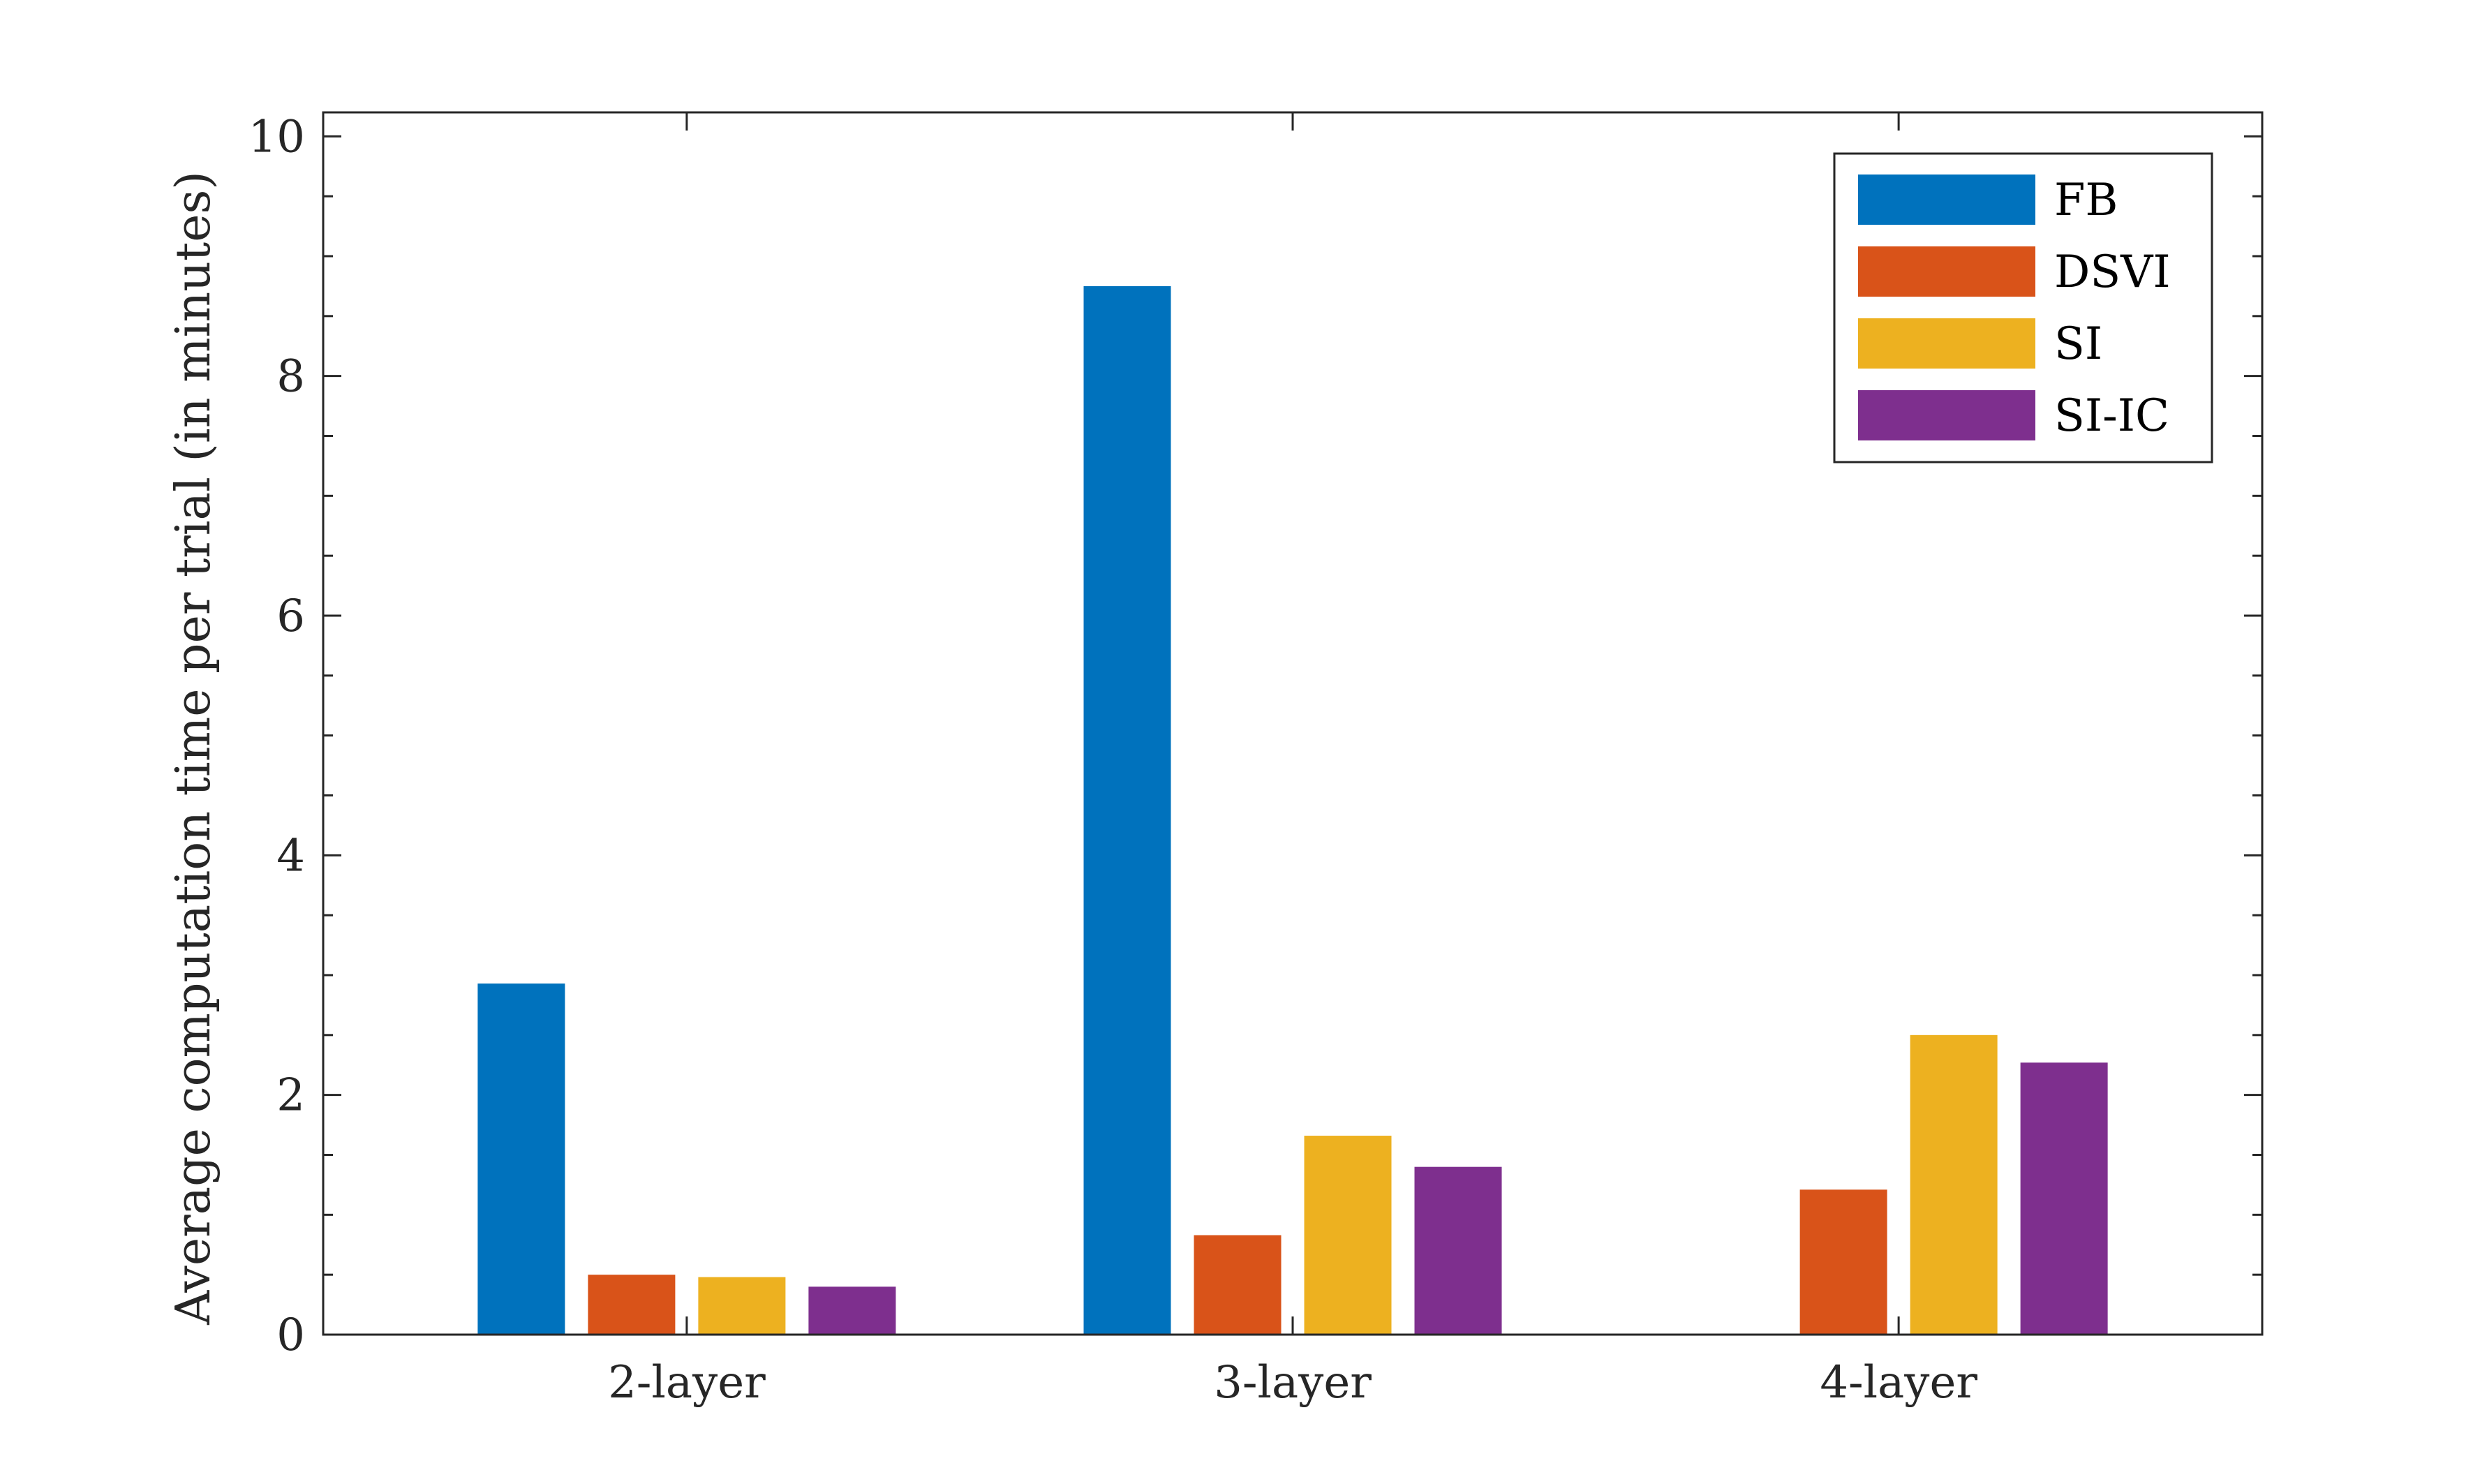  Describe the element at coordinates (521, 1159) in the screenshot. I see `bar-fb-2-layer` at that location.